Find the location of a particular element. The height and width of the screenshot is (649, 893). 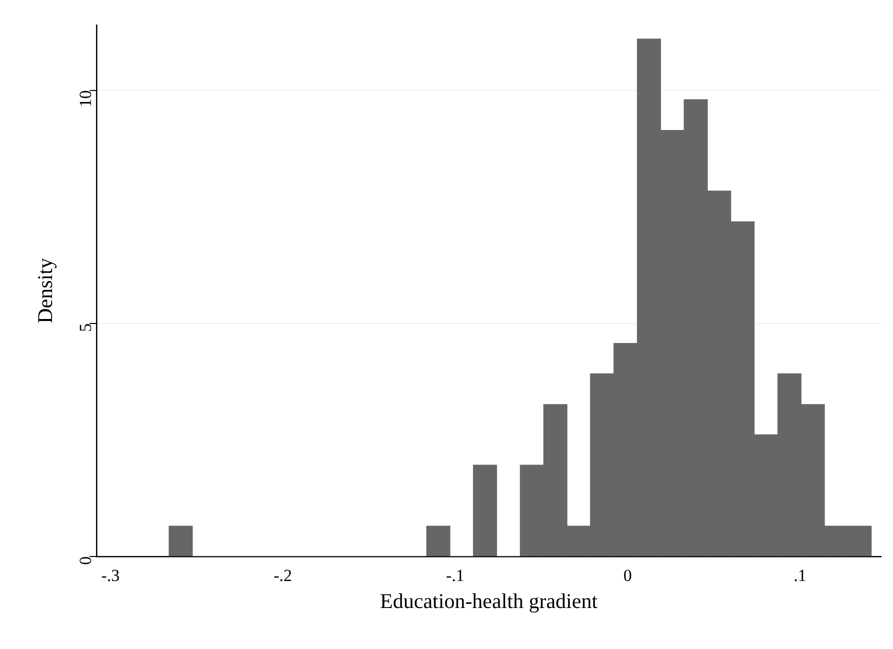

x-tick-label: -.3 is located at coordinates (110, 576).